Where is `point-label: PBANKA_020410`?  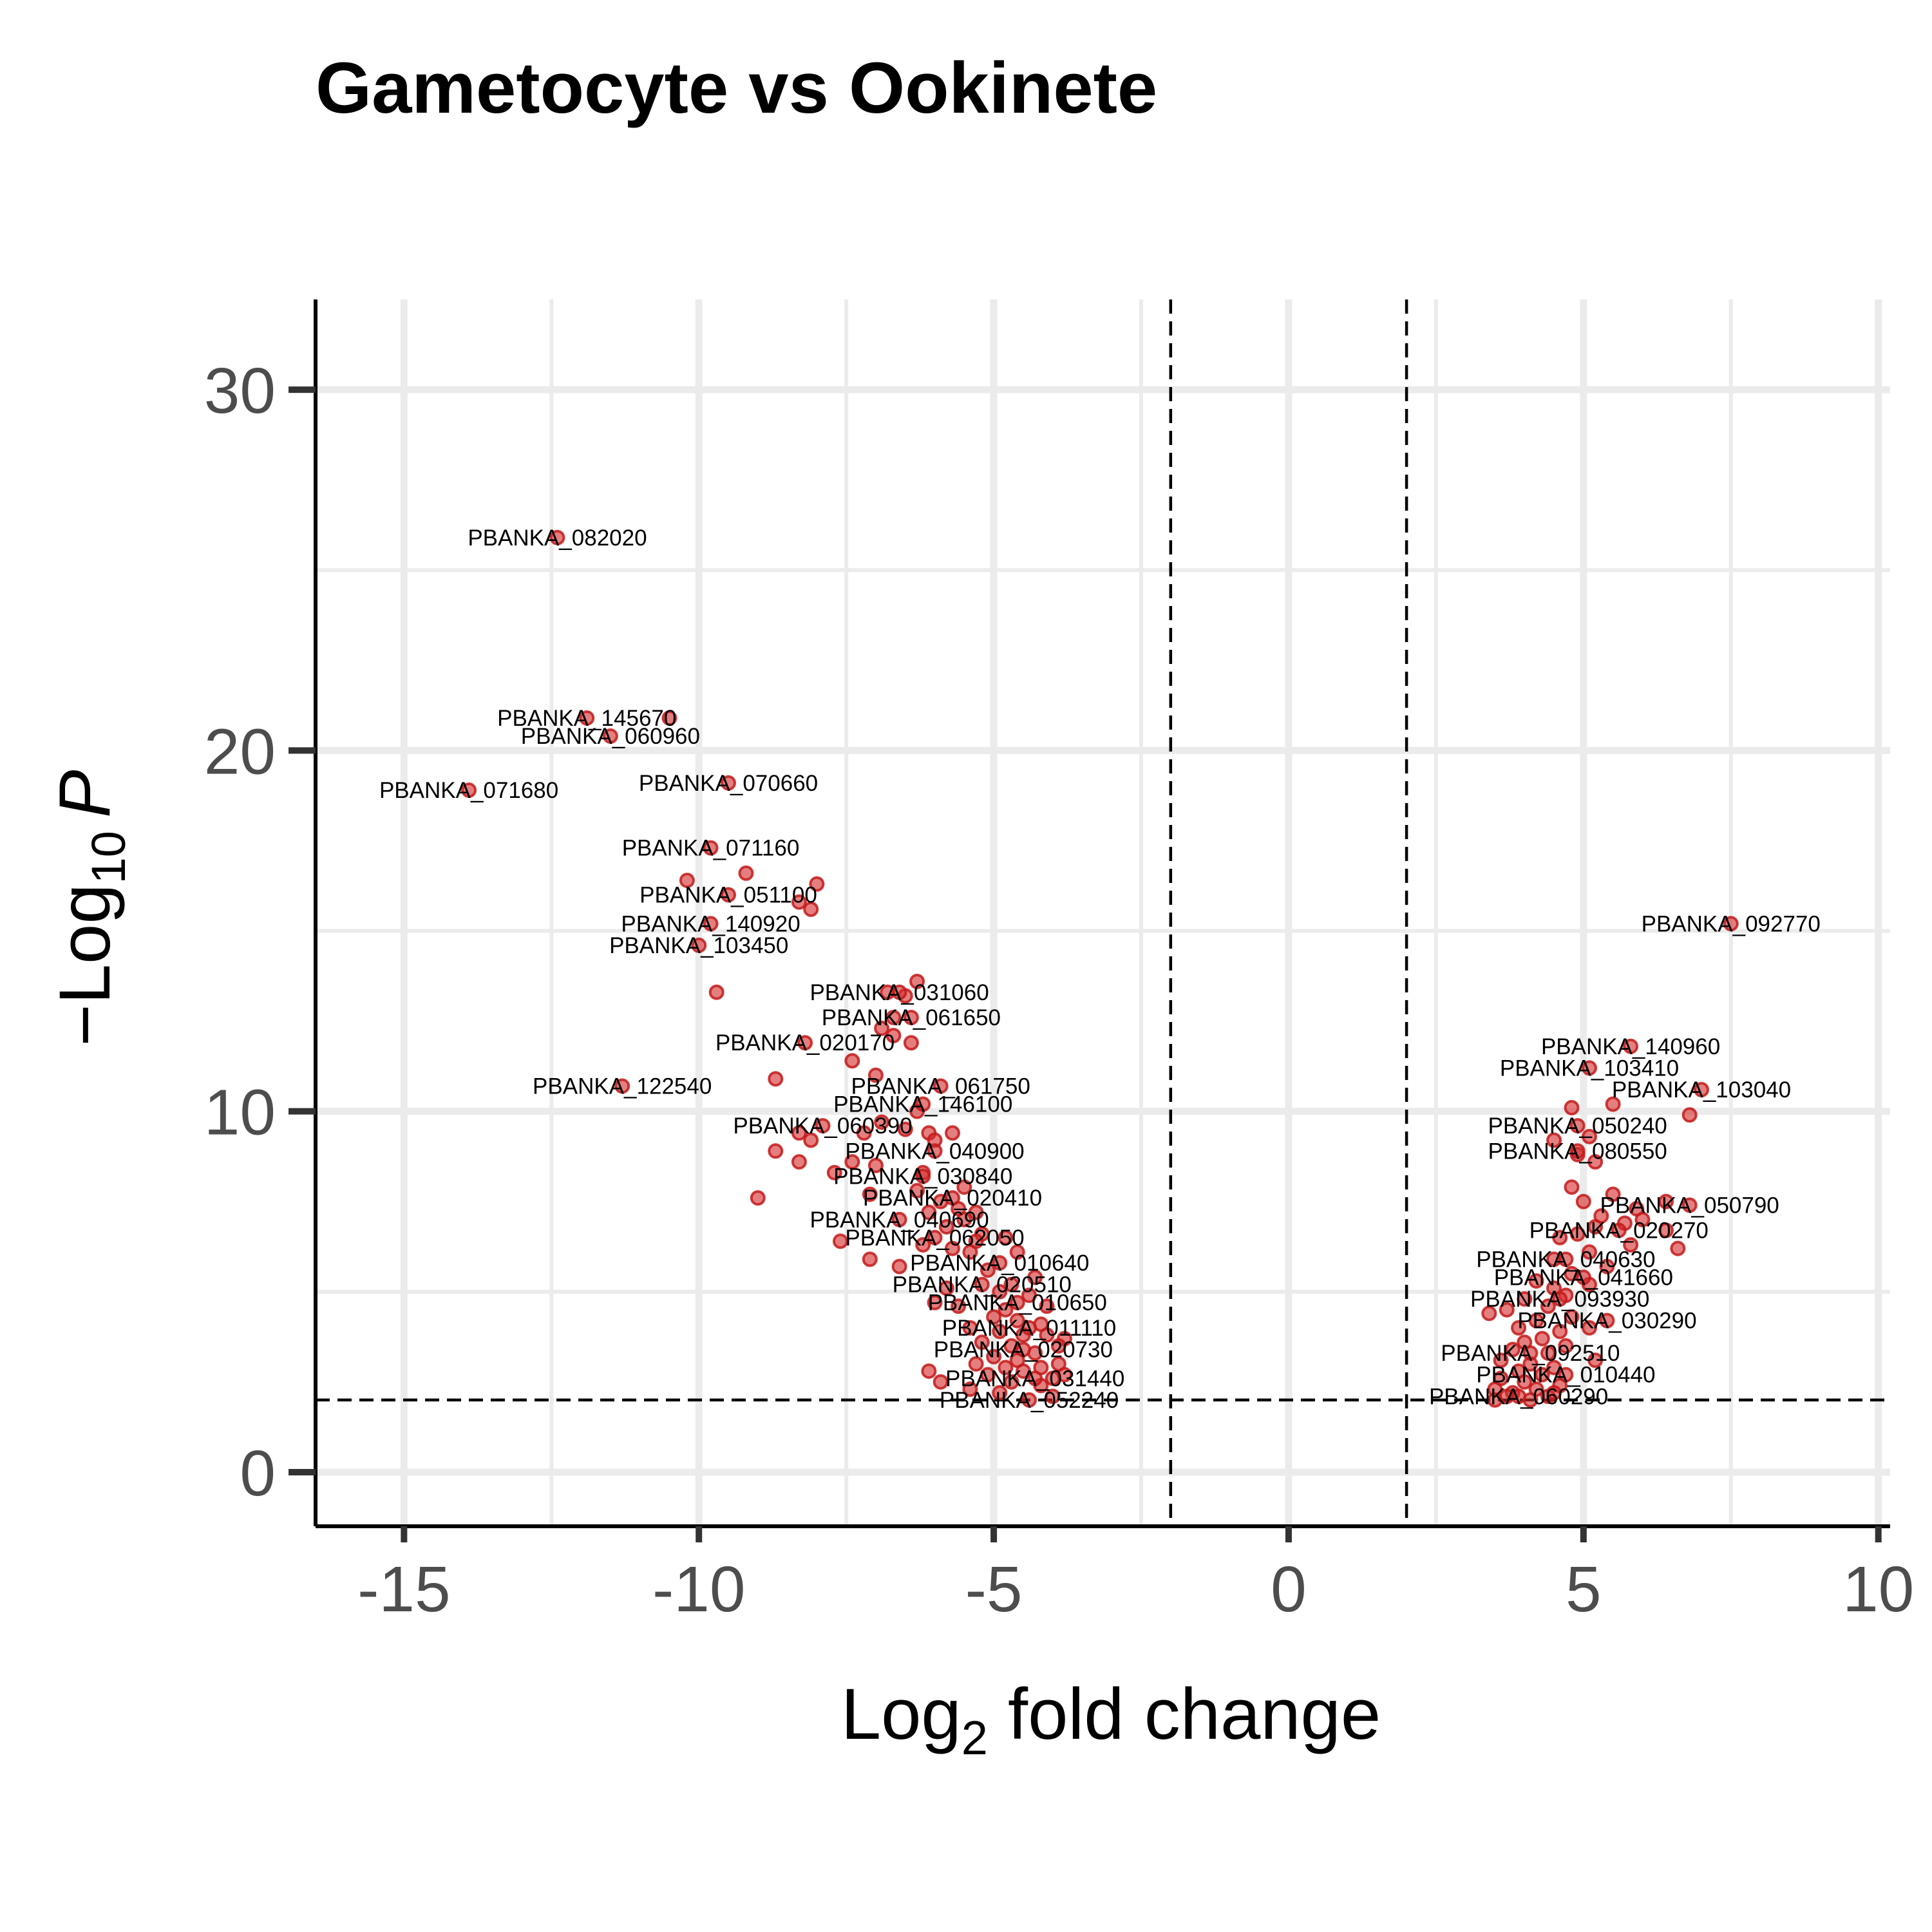
point-label: PBANKA_020410 is located at coordinates (952, 1198).